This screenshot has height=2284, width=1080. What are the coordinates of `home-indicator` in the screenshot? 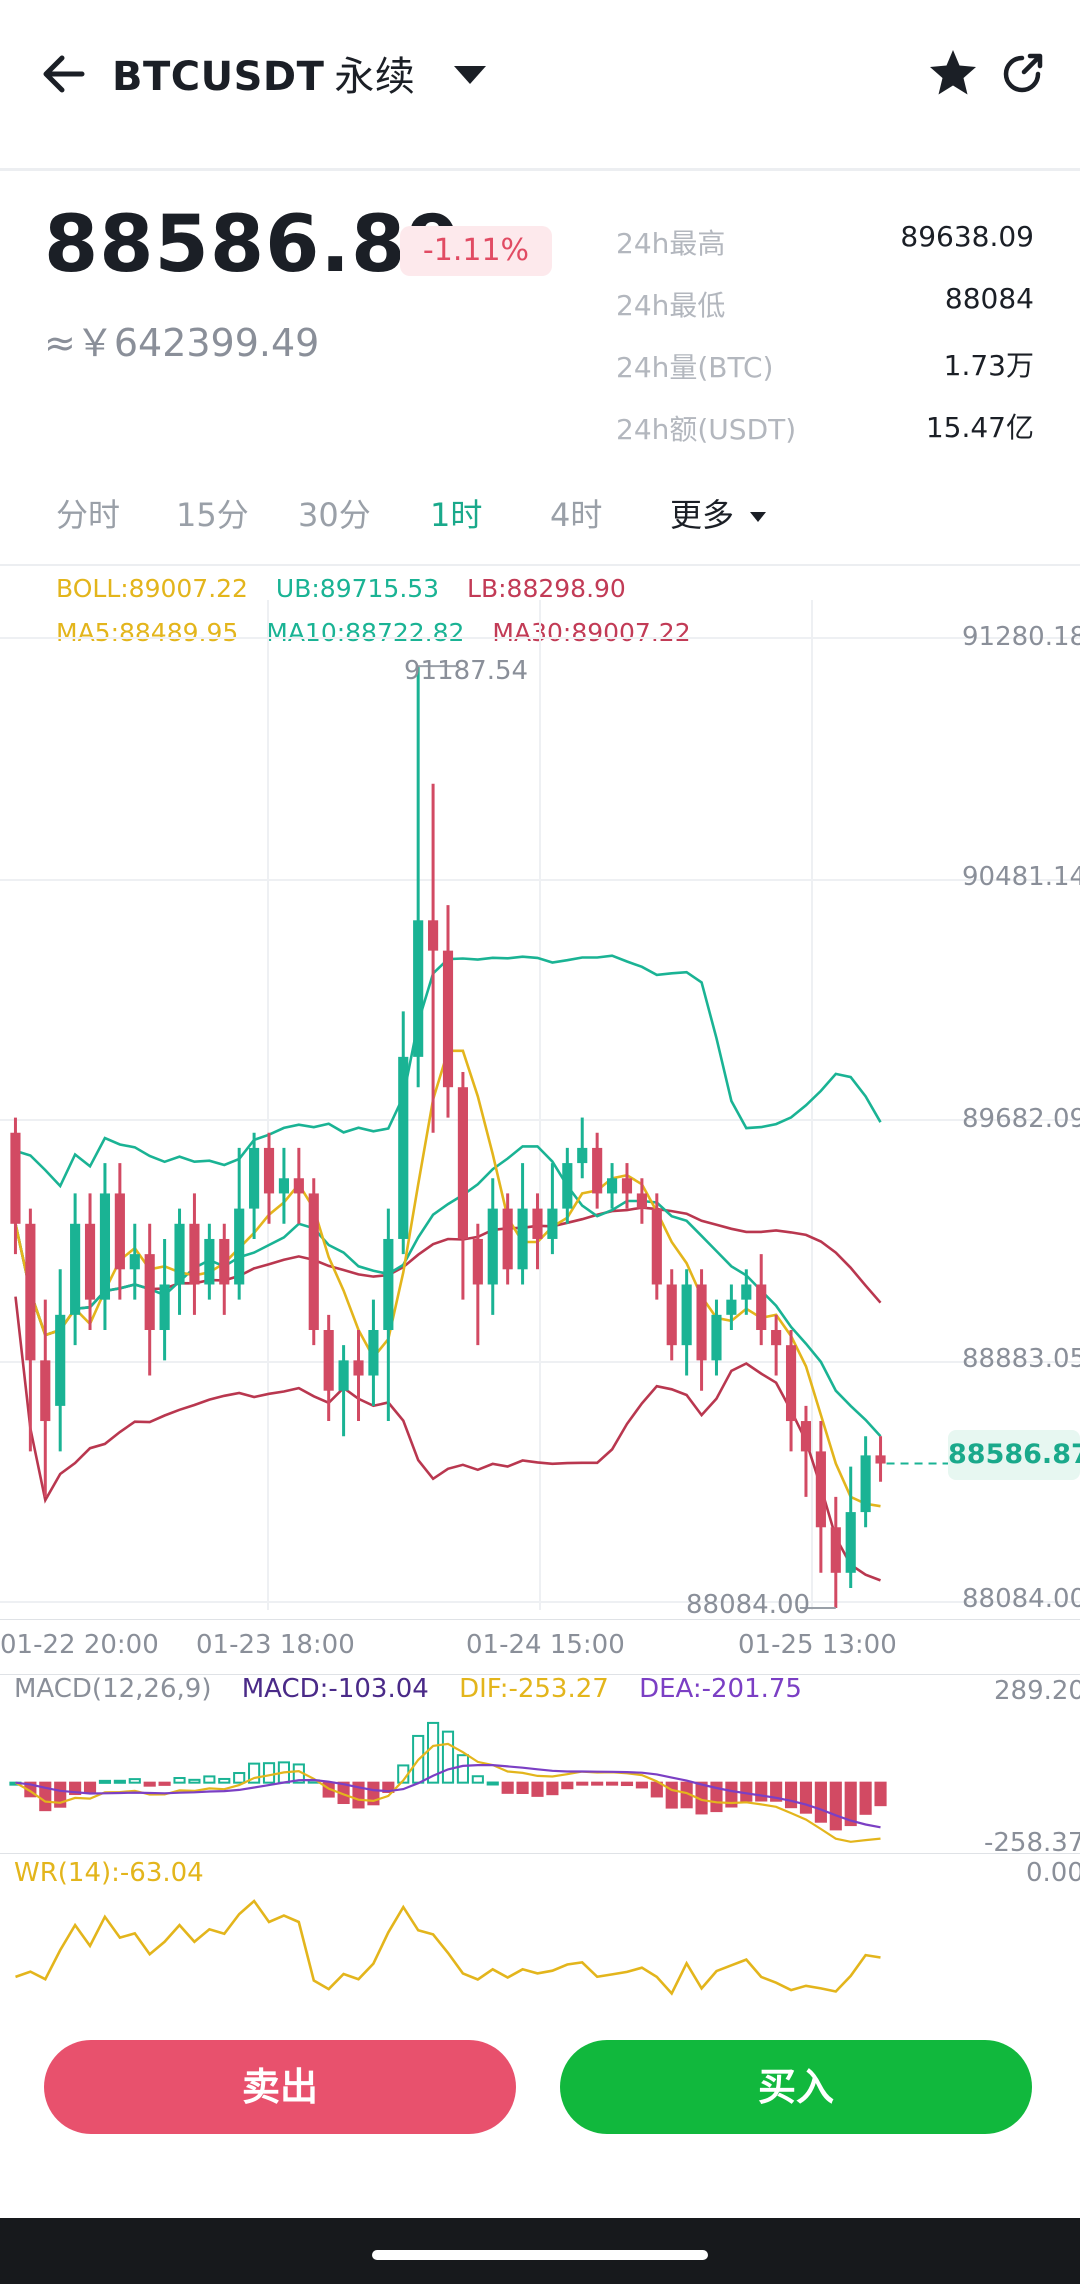 It's located at (540, 2255).